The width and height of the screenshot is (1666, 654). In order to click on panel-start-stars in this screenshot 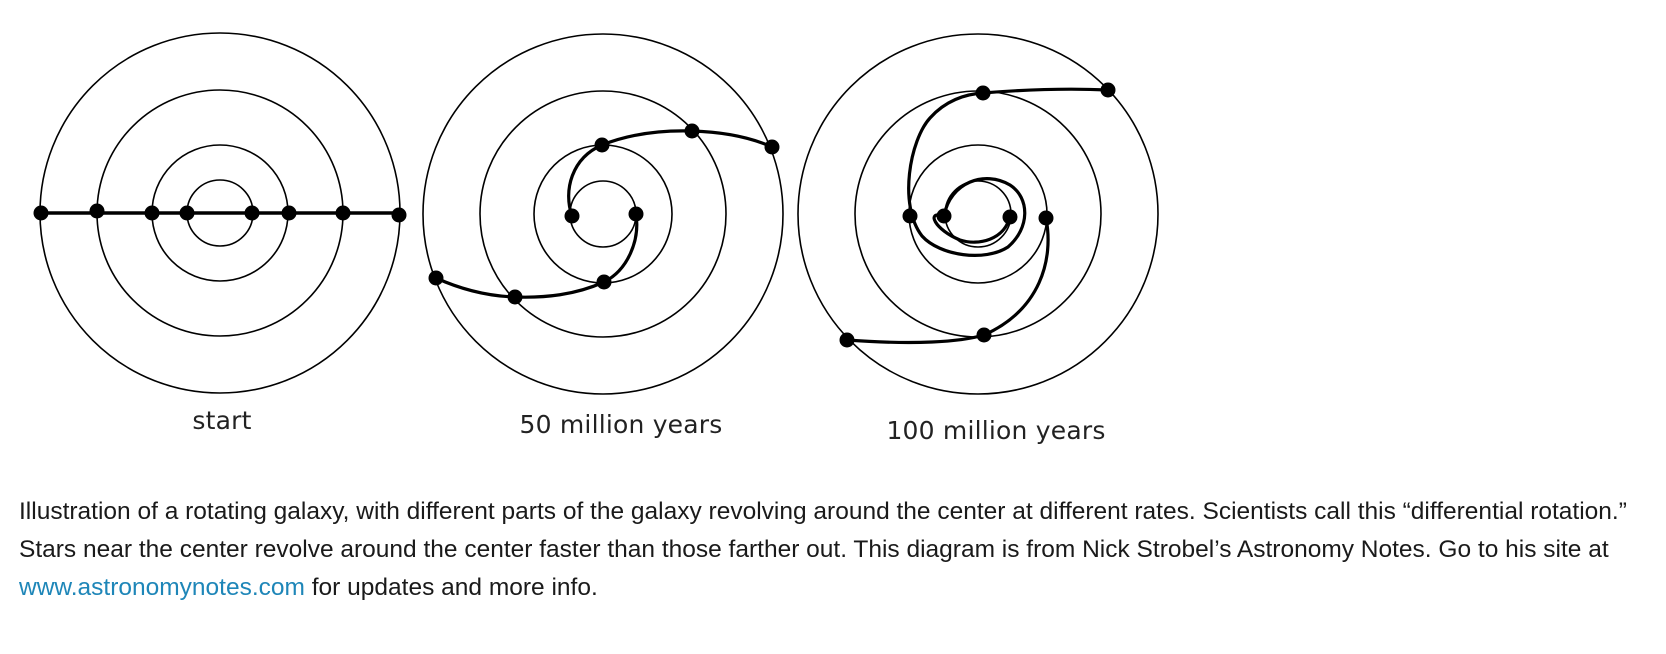, I will do `click(220, 213)`.